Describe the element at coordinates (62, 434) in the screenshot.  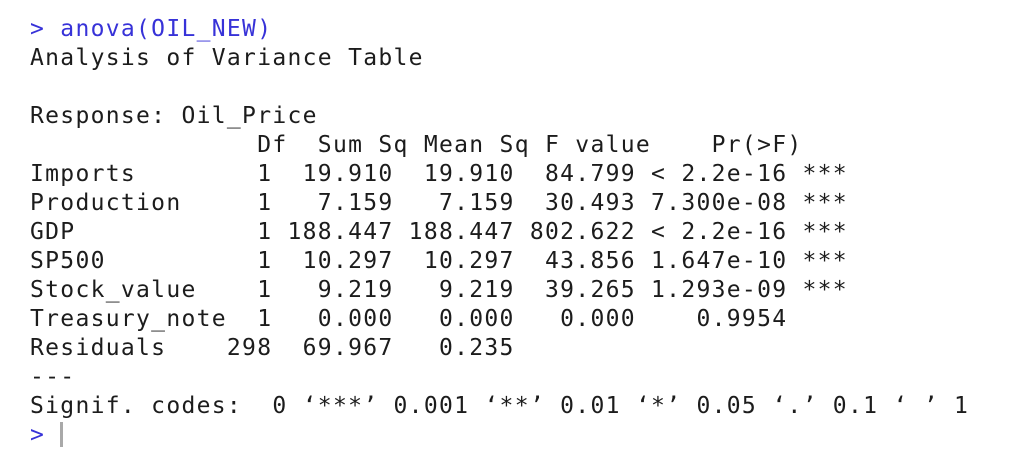
I see `text-cursor-icon` at that location.